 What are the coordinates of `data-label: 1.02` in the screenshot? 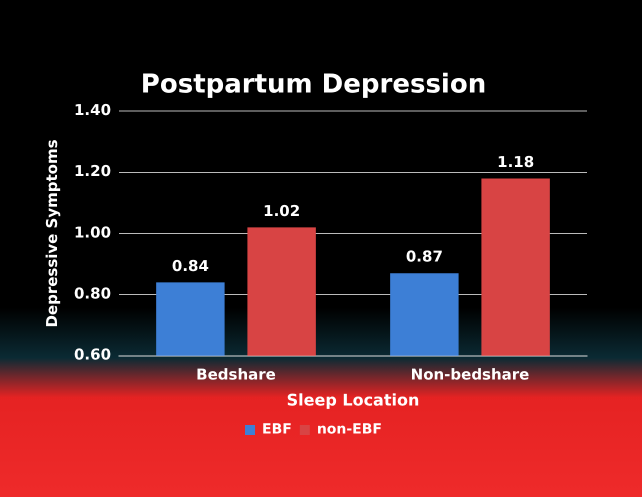 It's located at (281, 211).